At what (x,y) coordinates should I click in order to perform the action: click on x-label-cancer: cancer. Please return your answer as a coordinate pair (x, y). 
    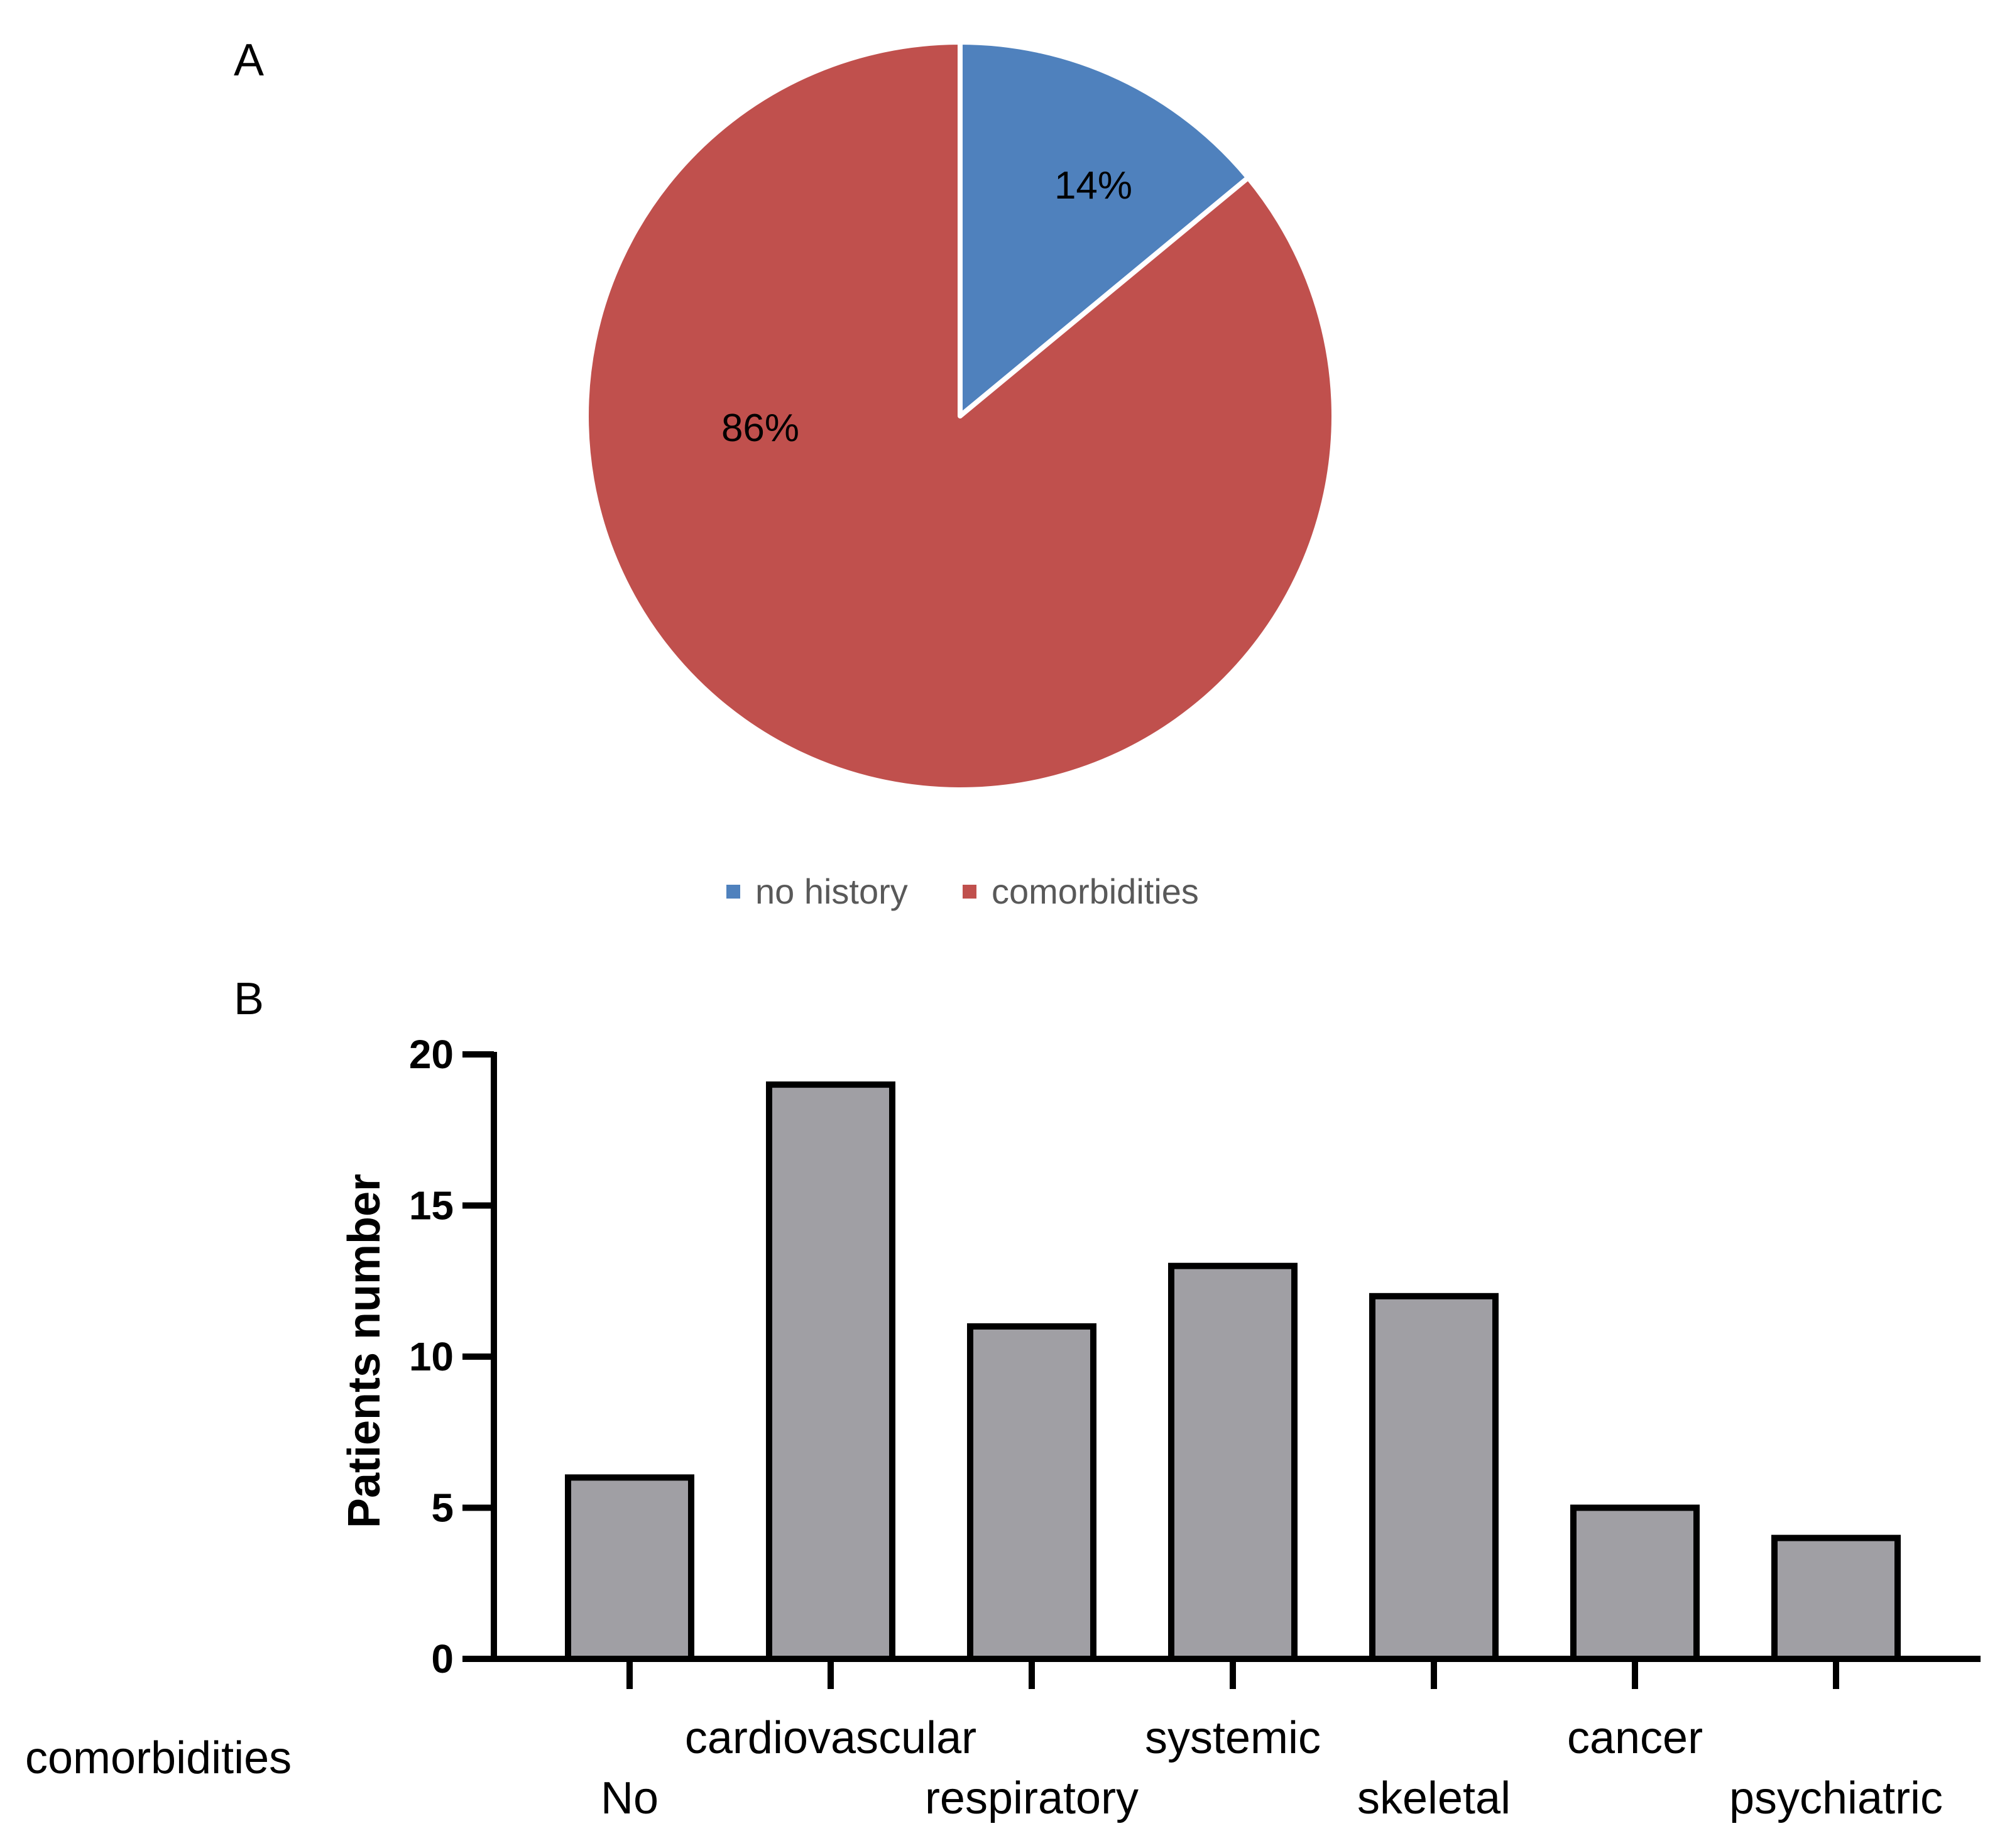
    Looking at the image, I should click on (1635, 1738).